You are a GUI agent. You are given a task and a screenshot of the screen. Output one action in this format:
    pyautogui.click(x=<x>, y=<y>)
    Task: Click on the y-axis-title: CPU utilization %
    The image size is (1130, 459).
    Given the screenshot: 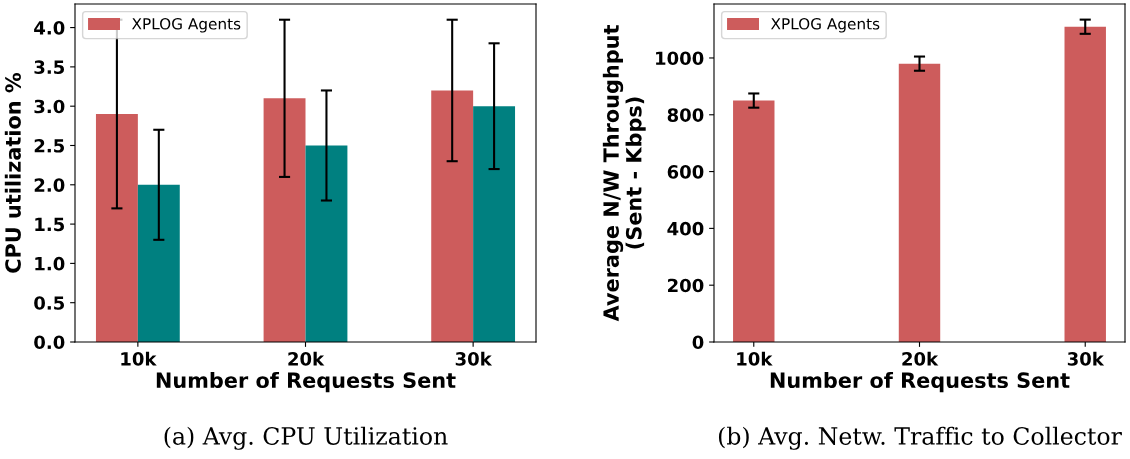 What is the action you would take?
    pyautogui.click(x=12, y=172)
    